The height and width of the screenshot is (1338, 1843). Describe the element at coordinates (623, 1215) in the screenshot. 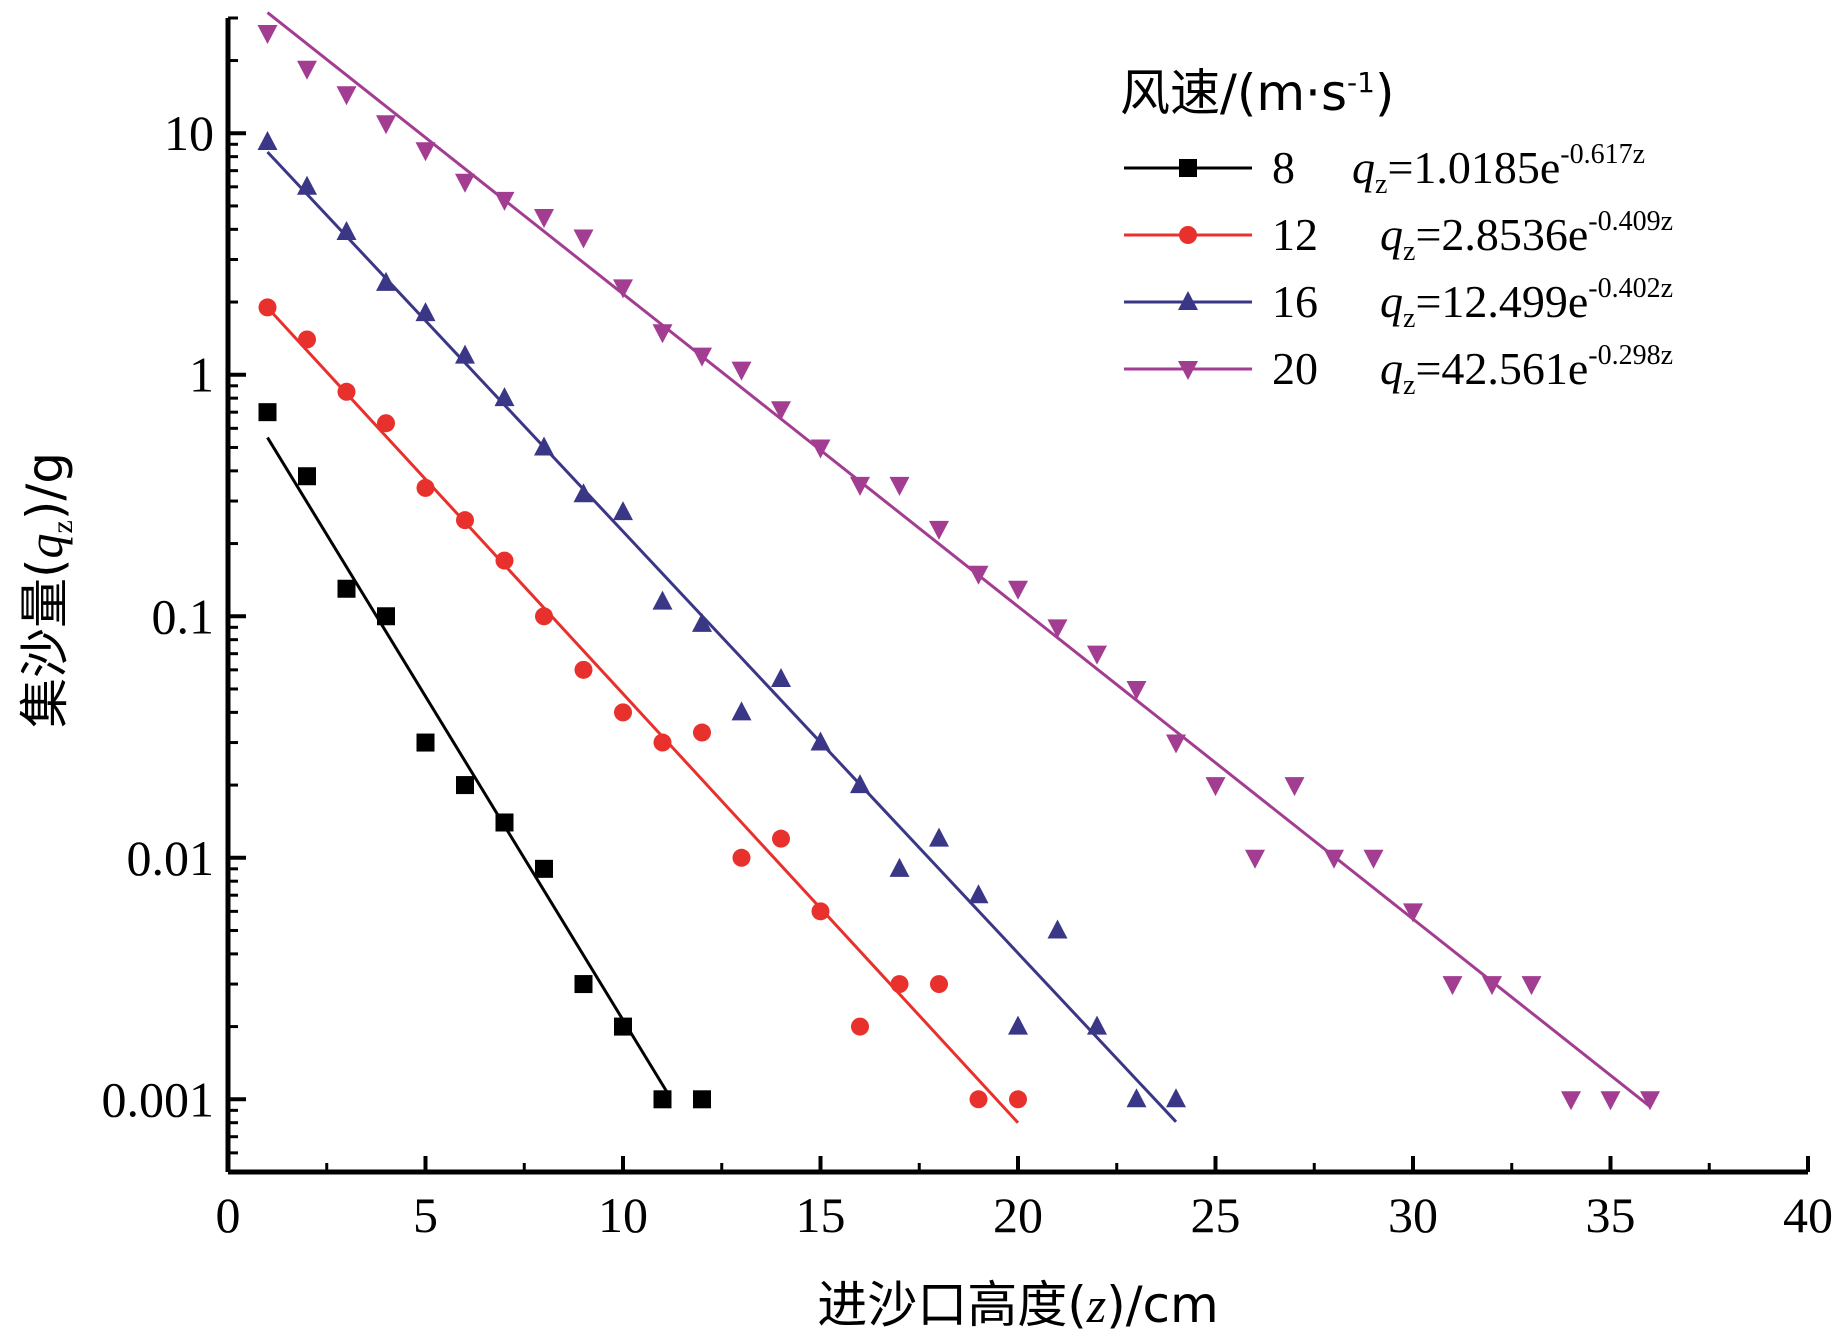

I see `x-tick-label: 10` at that location.